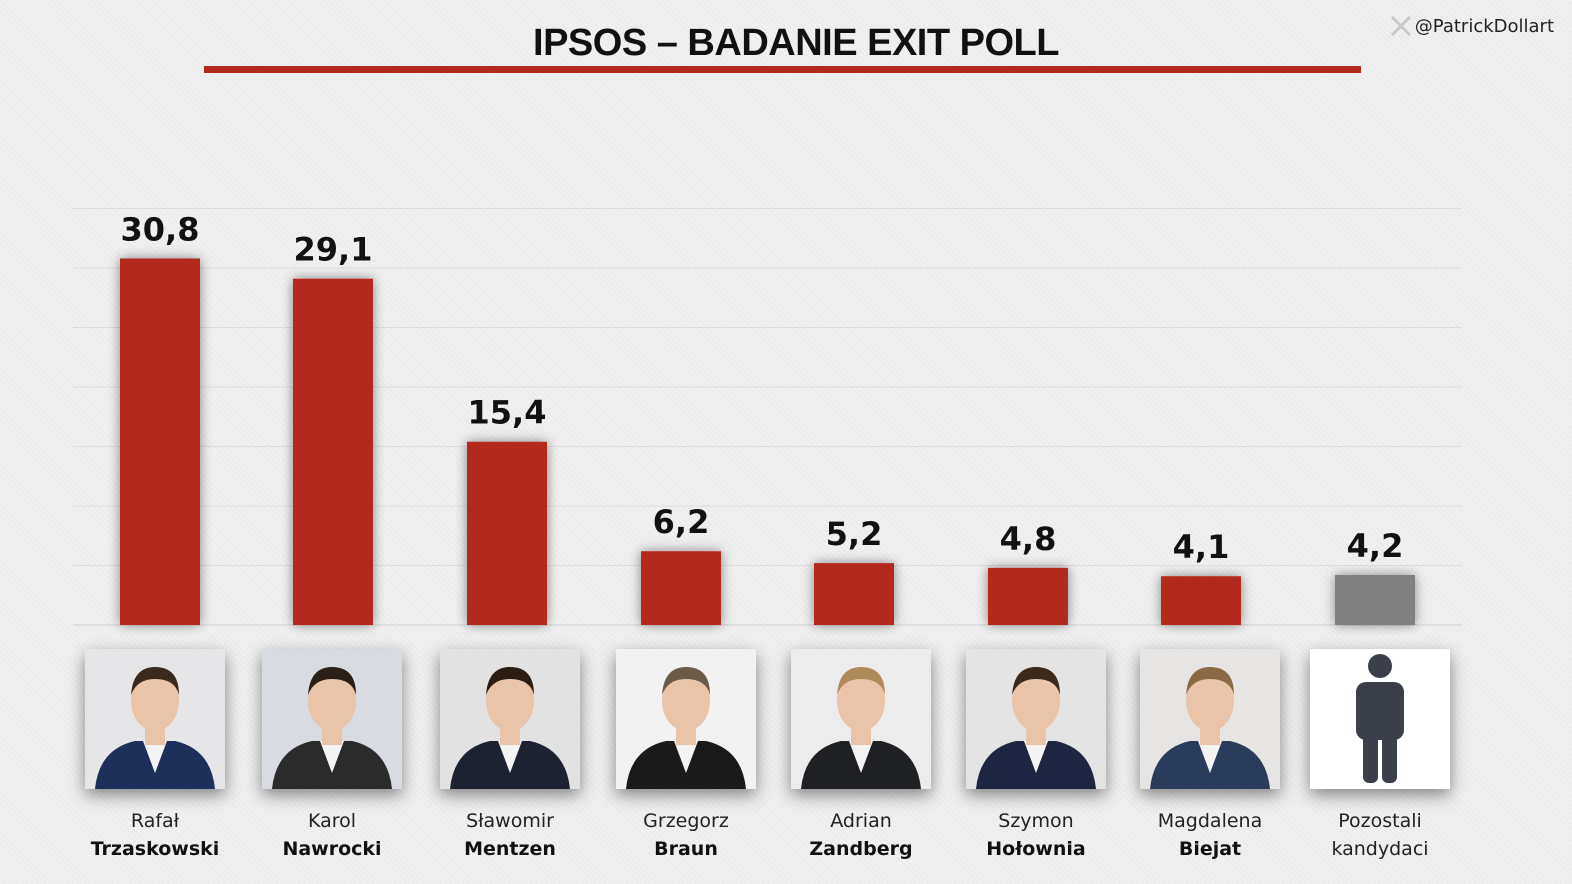 The image size is (1572, 884). What do you see at coordinates (1036, 821) in the screenshot?
I see `candidate-first-name: Szymon` at bounding box center [1036, 821].